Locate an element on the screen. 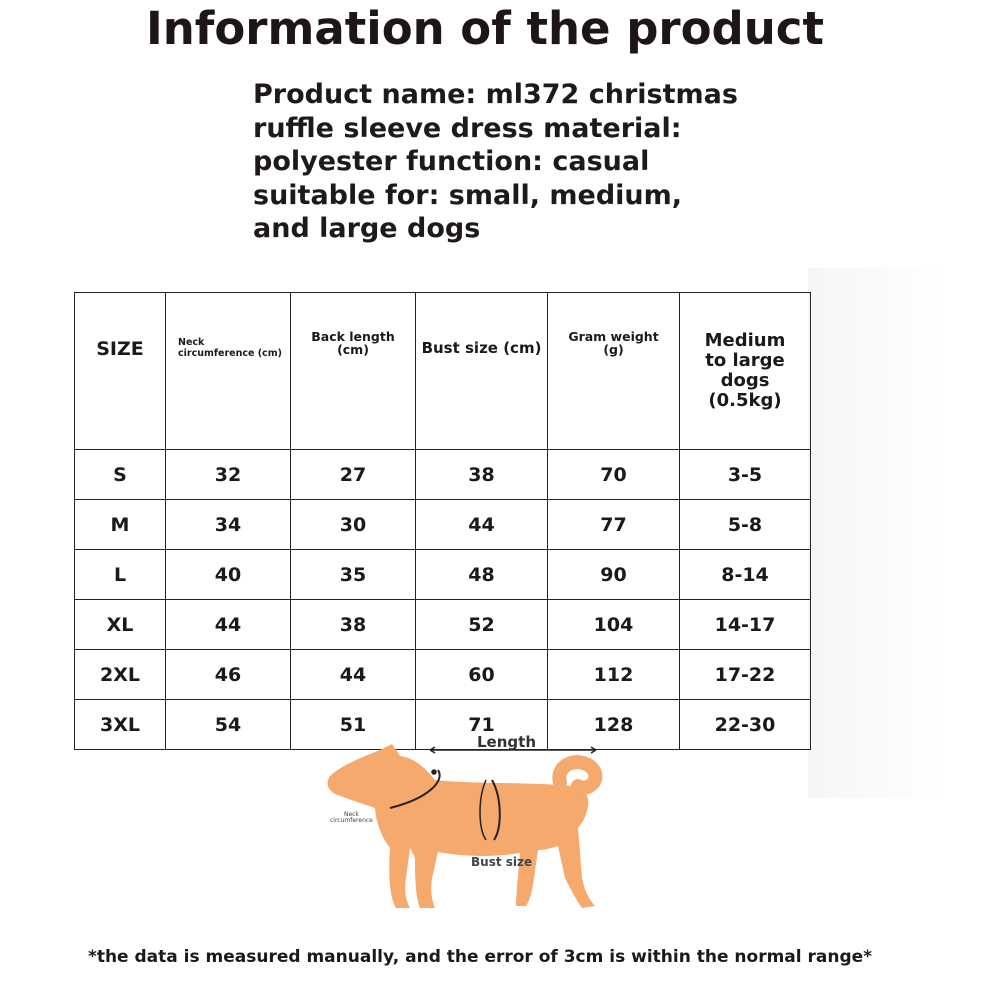  table-cell: 32 is located at coordinates (228, 474).